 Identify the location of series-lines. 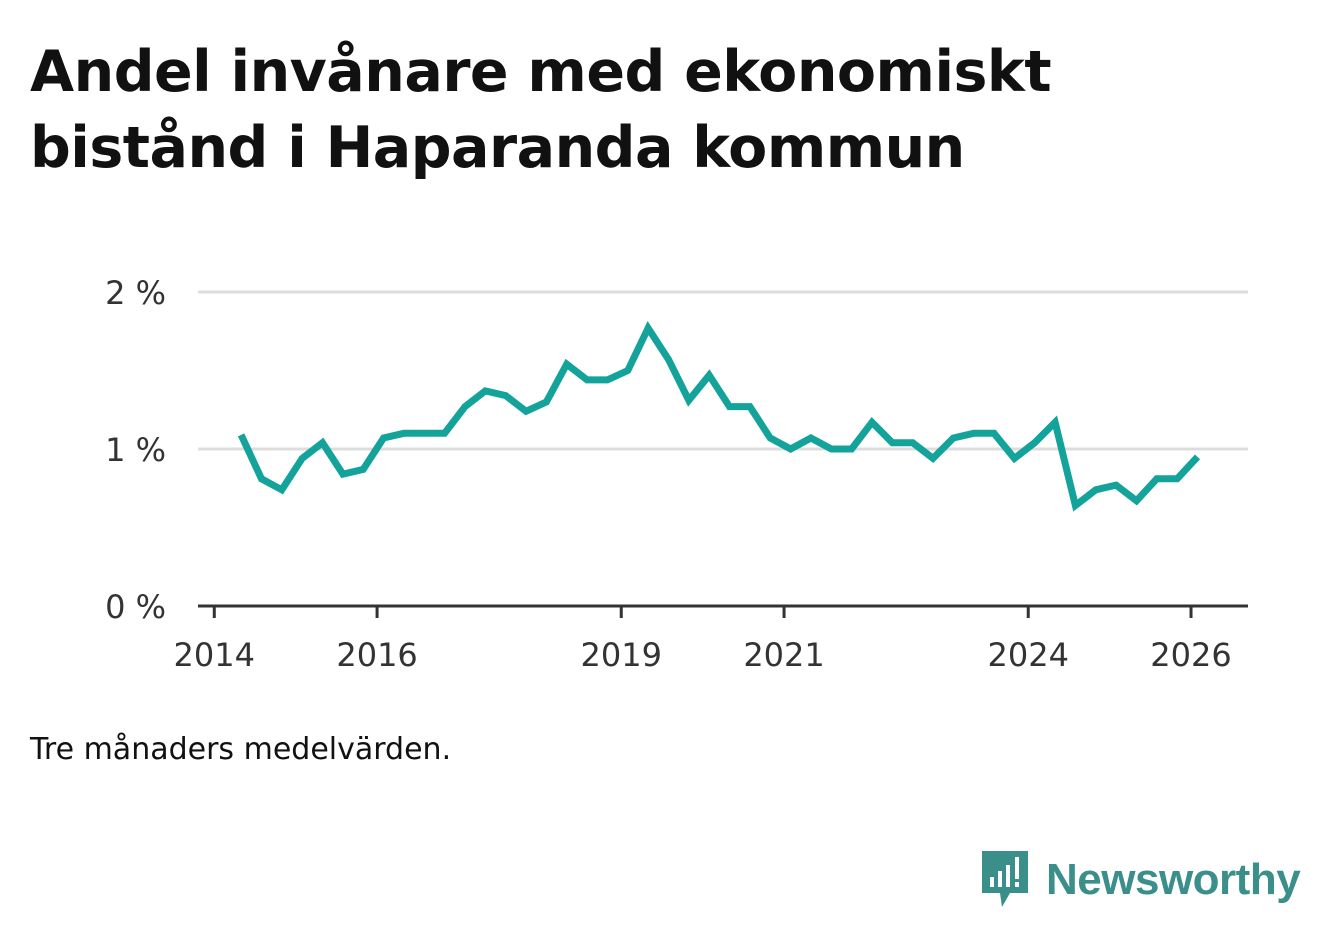
(719, 416).